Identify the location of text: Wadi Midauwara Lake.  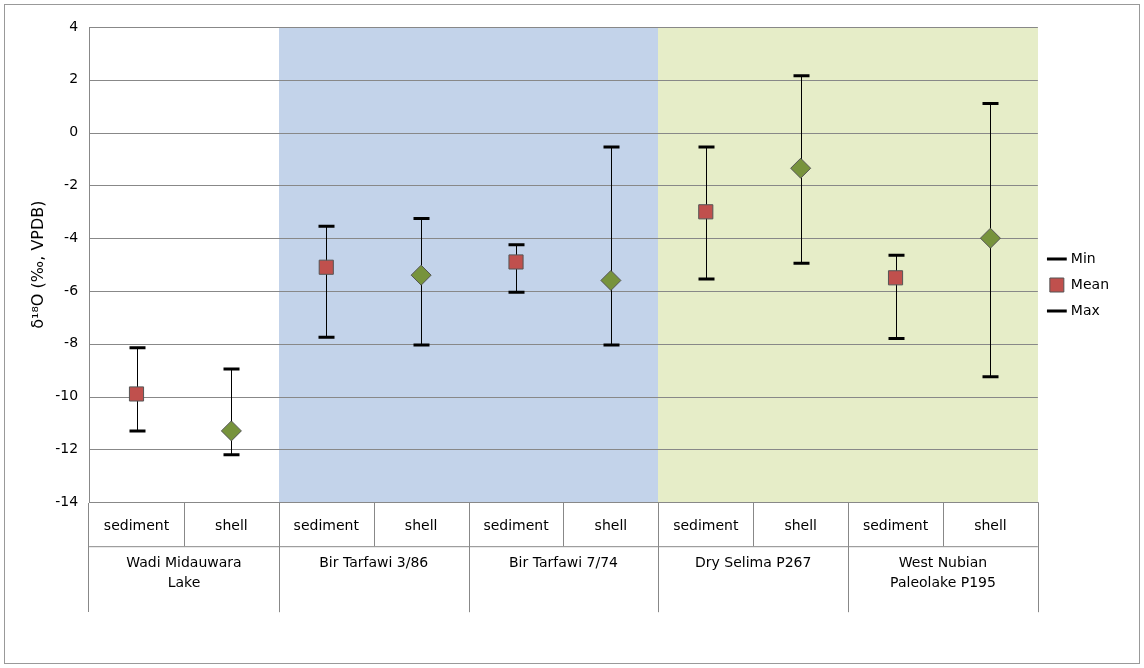
(184, 571).